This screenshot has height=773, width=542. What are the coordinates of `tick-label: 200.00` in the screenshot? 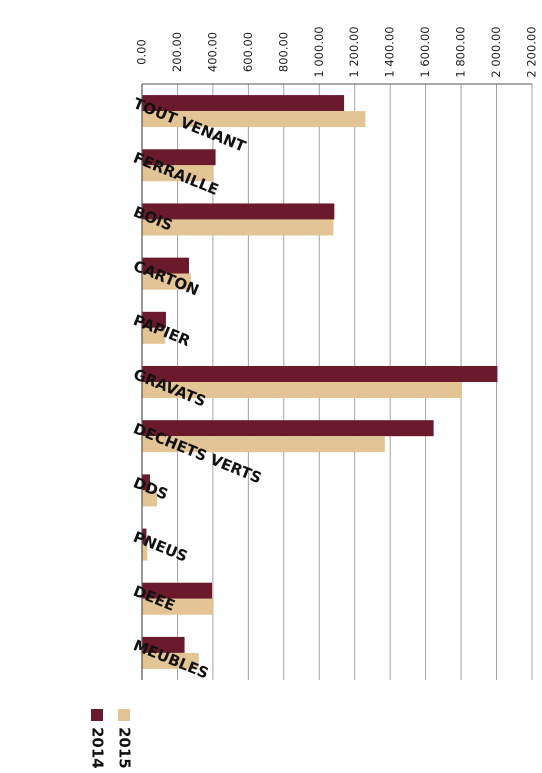 It's located at (177, 52).